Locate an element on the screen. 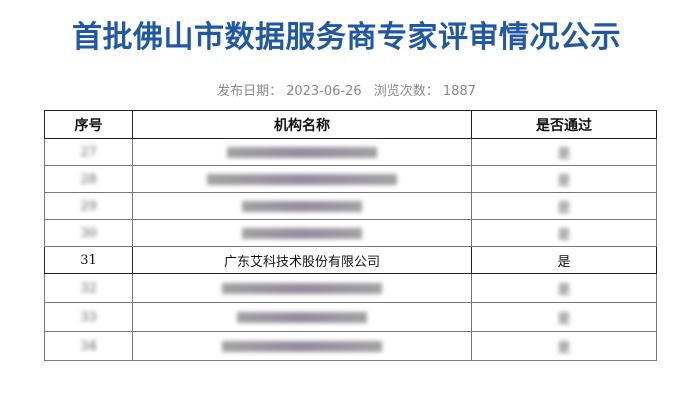 Image resolution: width=693 pixels, height=408 pixels. table-row: 34 是 is located at coordinates (350, 346).